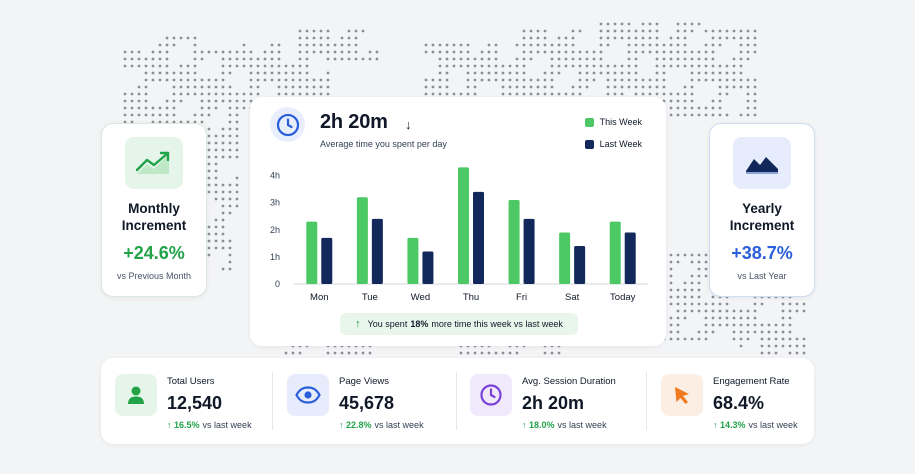 The image size is (915, 474). I want to click on legend-item-last-week: Last Week, so click(613, 144).